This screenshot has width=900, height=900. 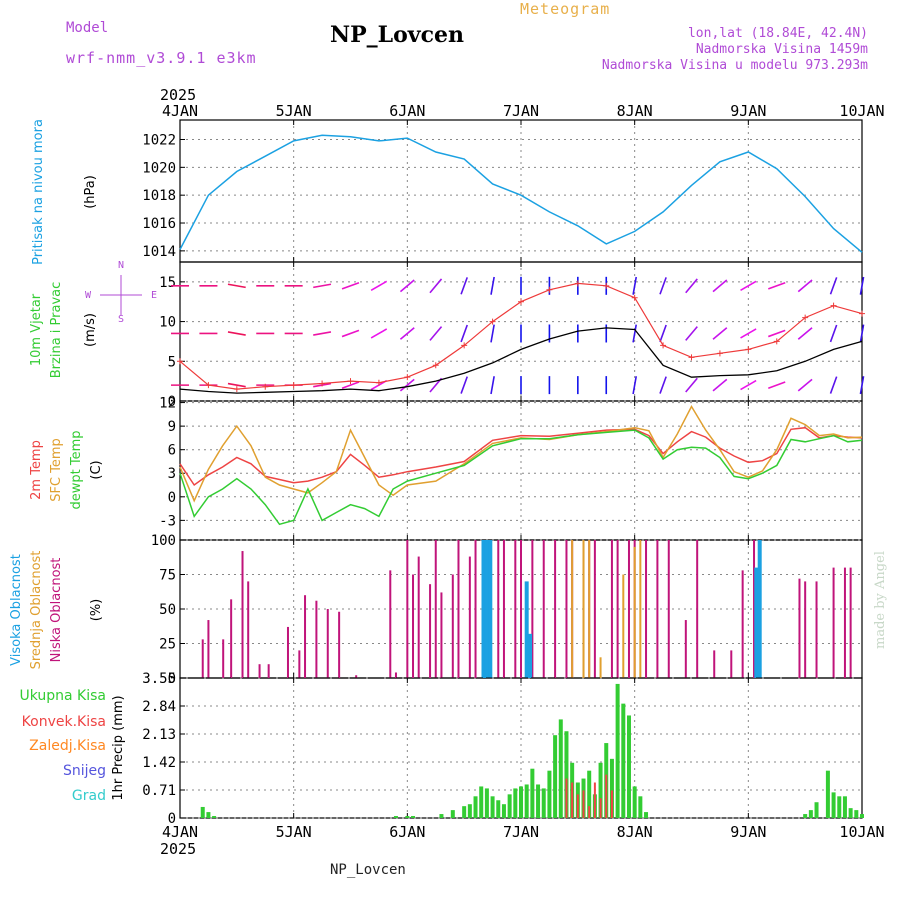 I want to click on y-tick-1-3: 0, so click(x=172, y=402).